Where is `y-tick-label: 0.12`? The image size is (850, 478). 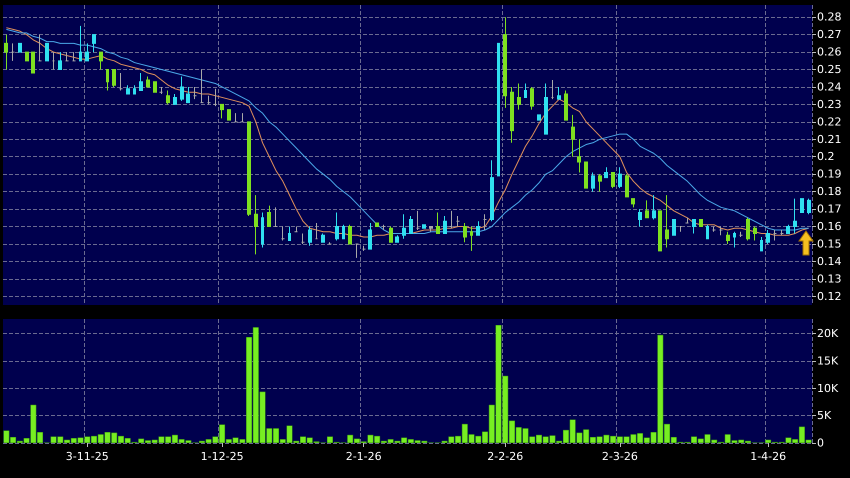 y-tick-label: 0.12 is located at coordinates (829, 296).